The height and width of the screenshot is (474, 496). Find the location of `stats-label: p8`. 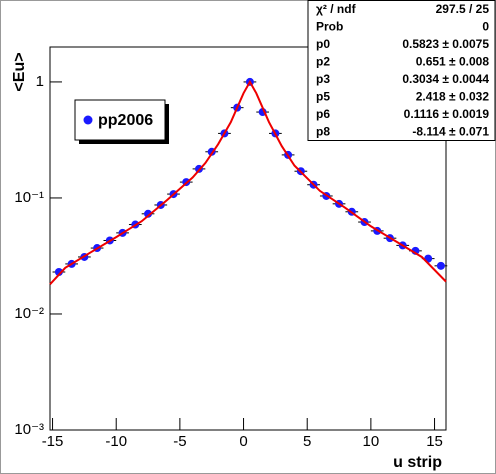

stats-label: p8 is located at coordinates (323, 132).